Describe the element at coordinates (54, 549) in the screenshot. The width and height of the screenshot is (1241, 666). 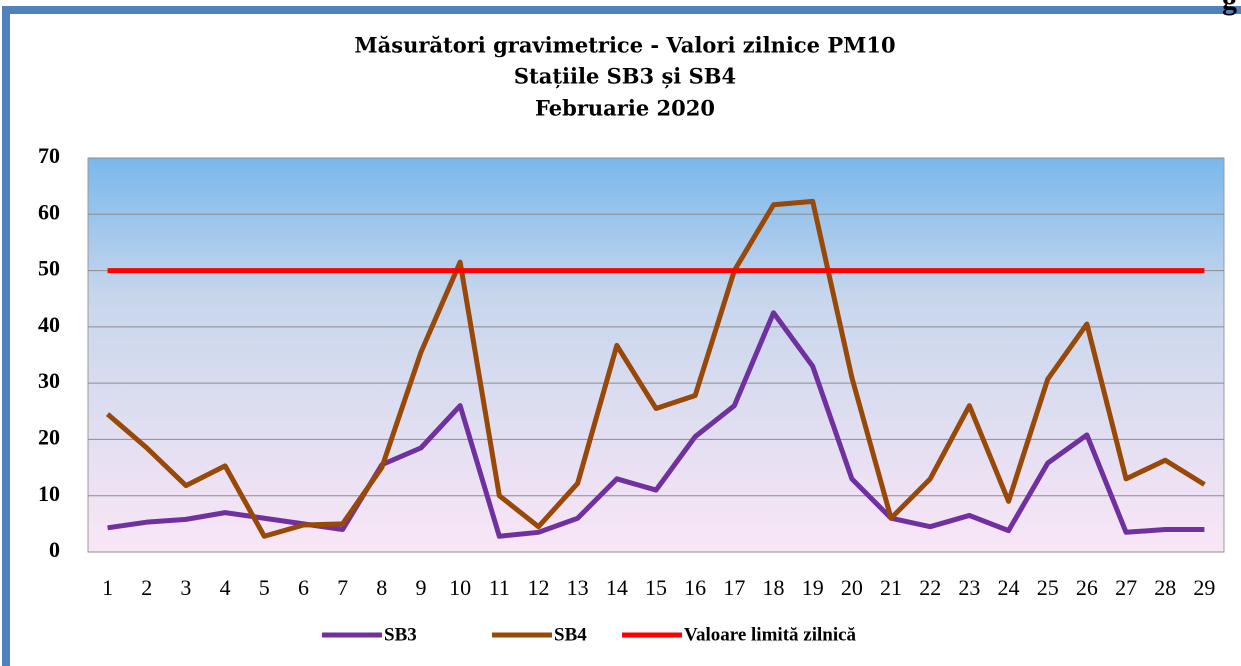
I see `y-tick-label: 0` at that location.